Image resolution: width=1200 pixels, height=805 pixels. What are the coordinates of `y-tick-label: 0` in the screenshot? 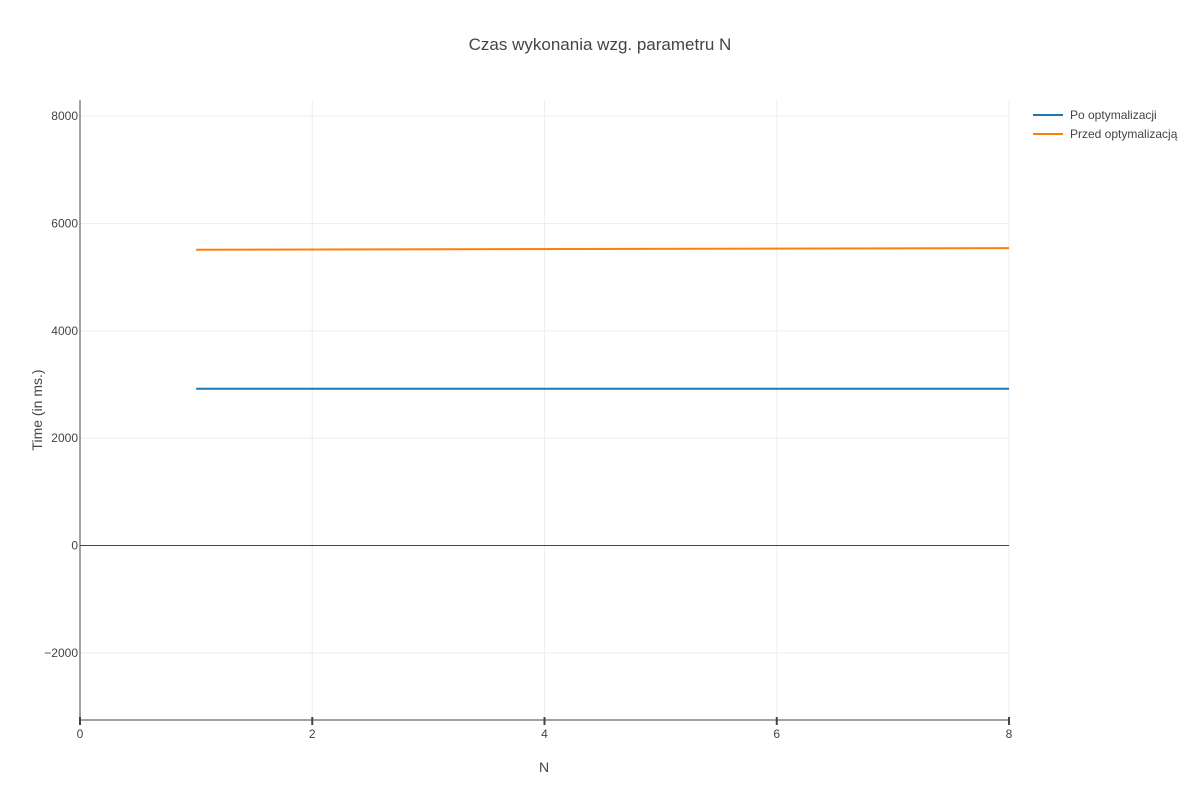 It's located at (74, 546).